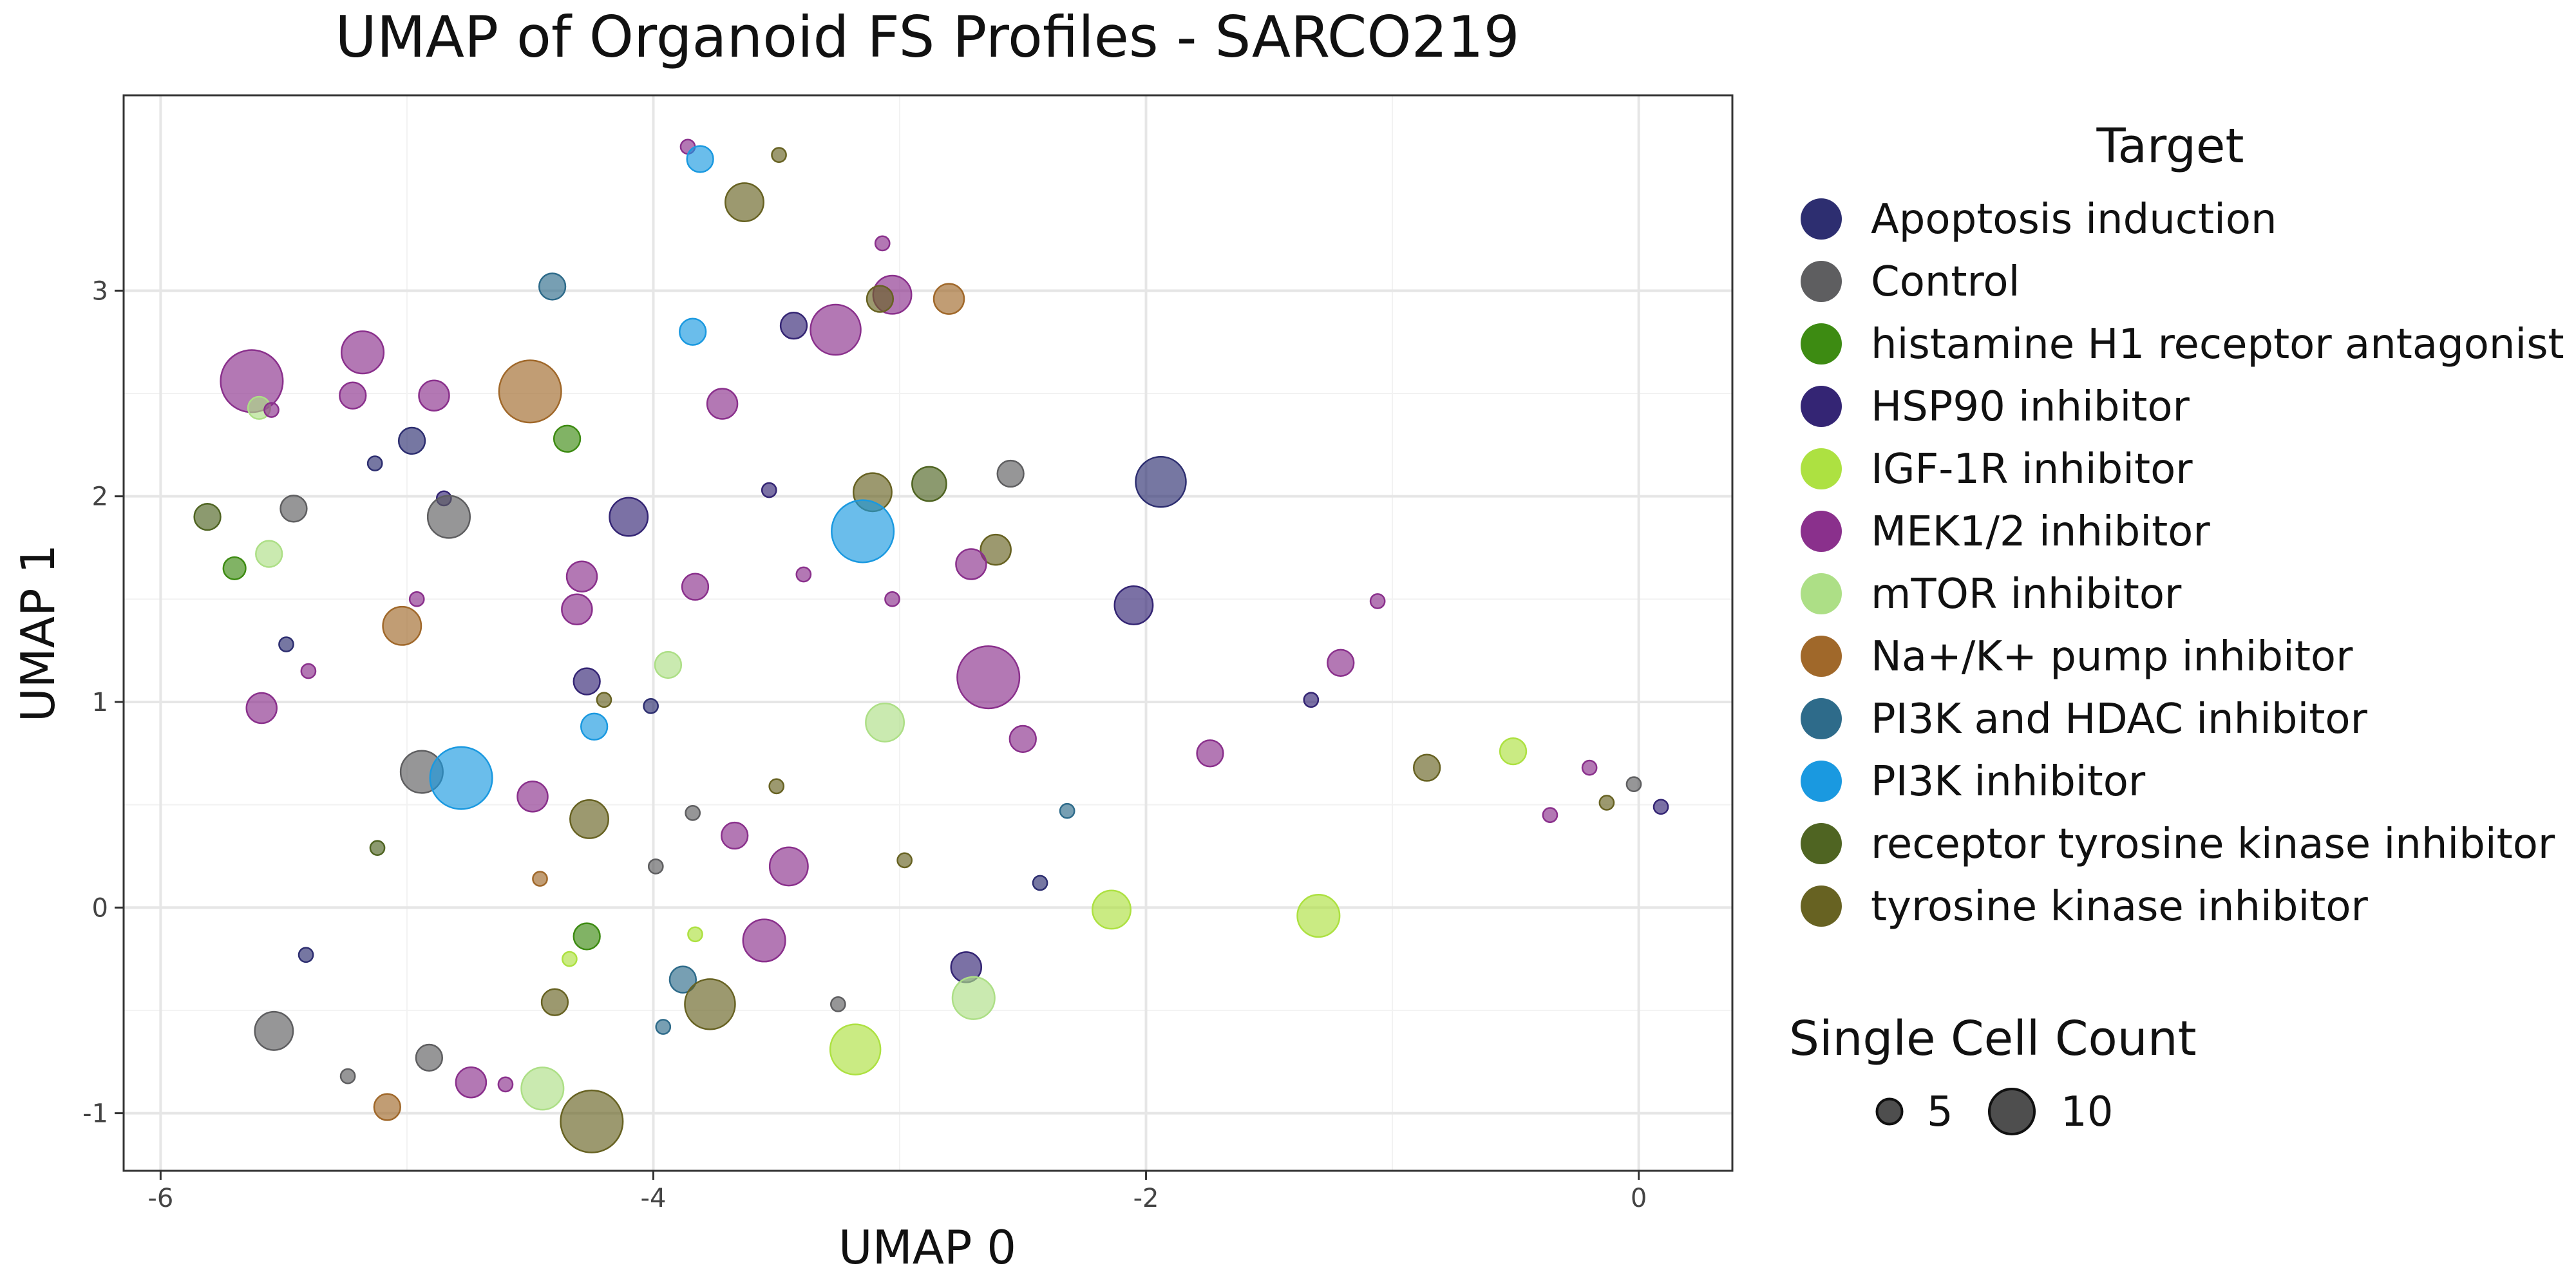 This screenshot has width=2576, height=1288. Describe the element at coordinates (2041, 532) in the screenshot. I see `legend-label: MEK1/2 inhibitor` at that location.